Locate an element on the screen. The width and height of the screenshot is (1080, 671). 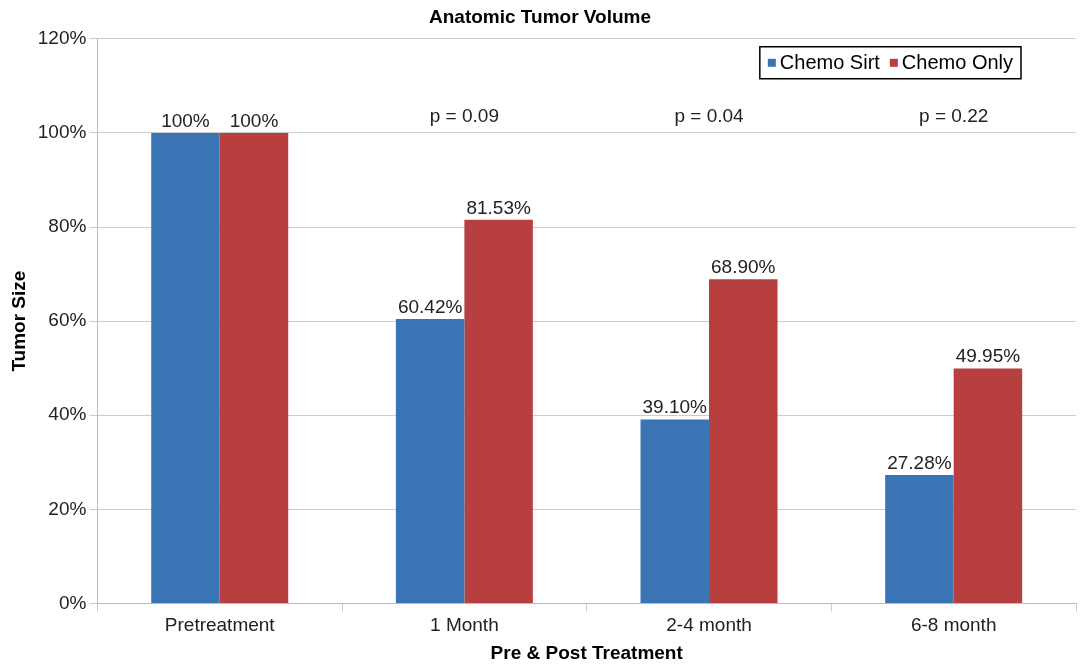
x-tick-label: 6-8 month is located at coordinates (953, 625).